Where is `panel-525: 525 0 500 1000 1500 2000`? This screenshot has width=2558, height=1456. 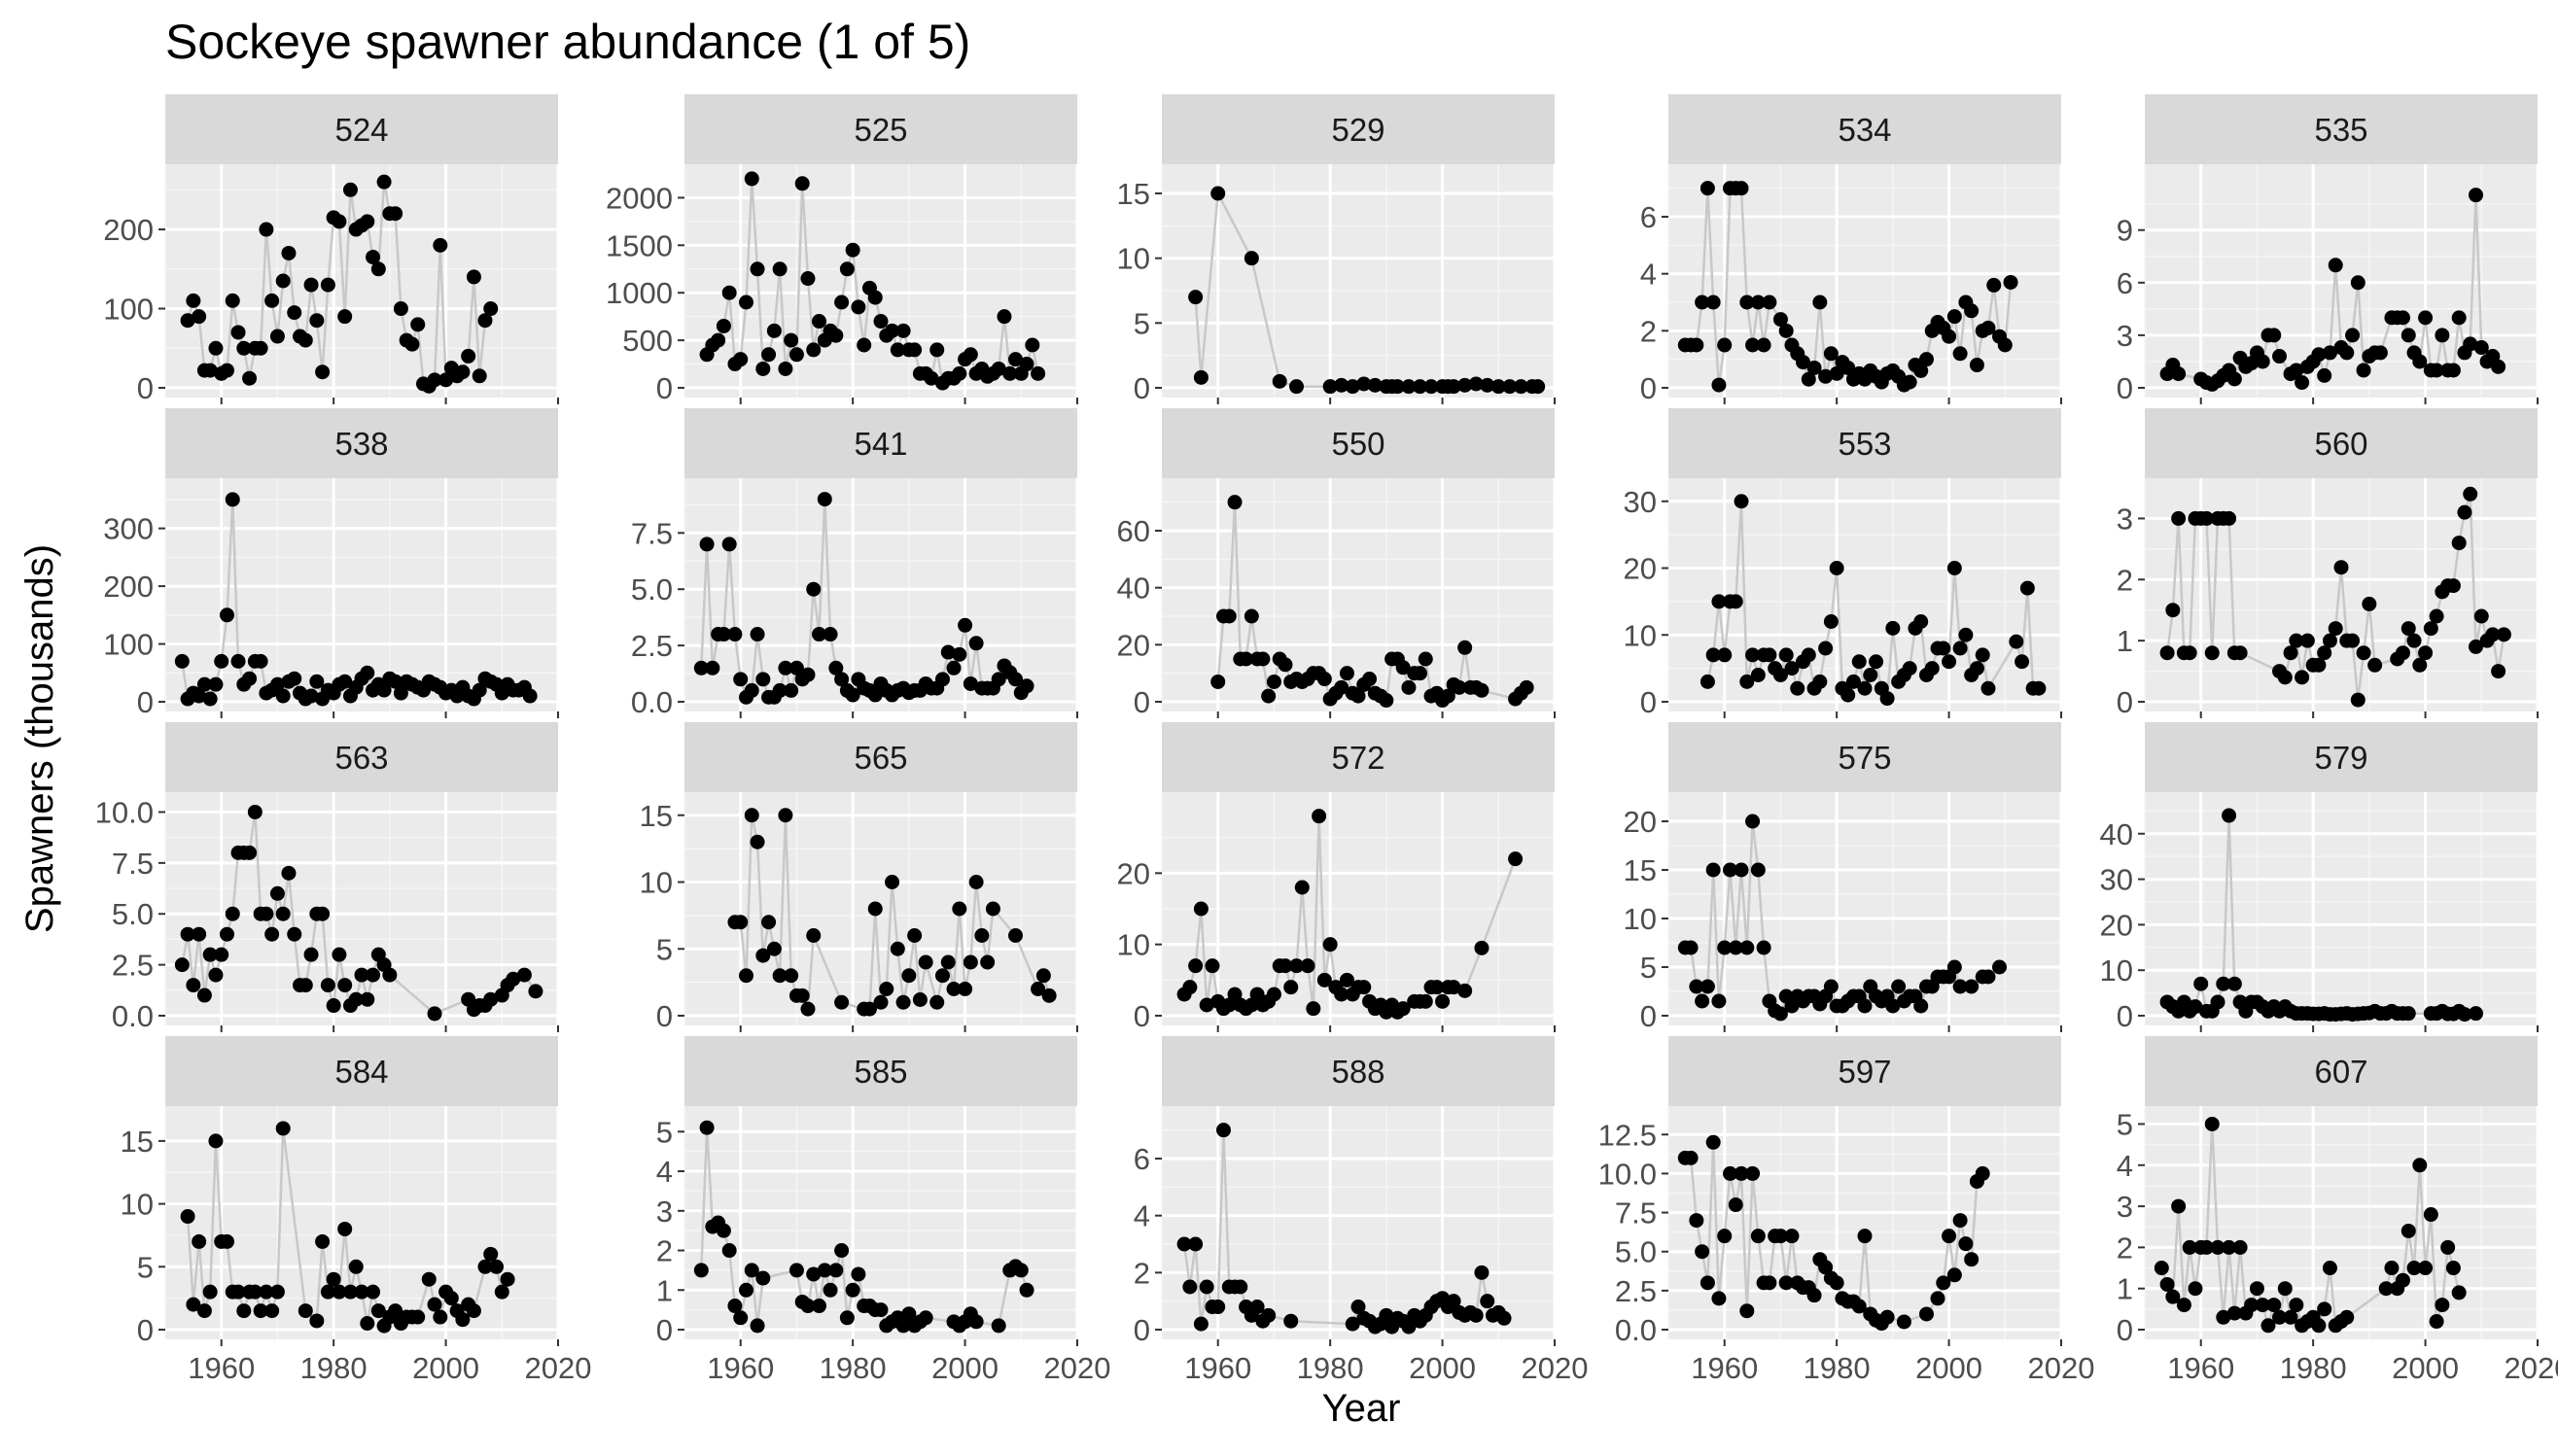 panel-525: 525 0 500 1000 1500 2000 is located at coordinates (842, 249).